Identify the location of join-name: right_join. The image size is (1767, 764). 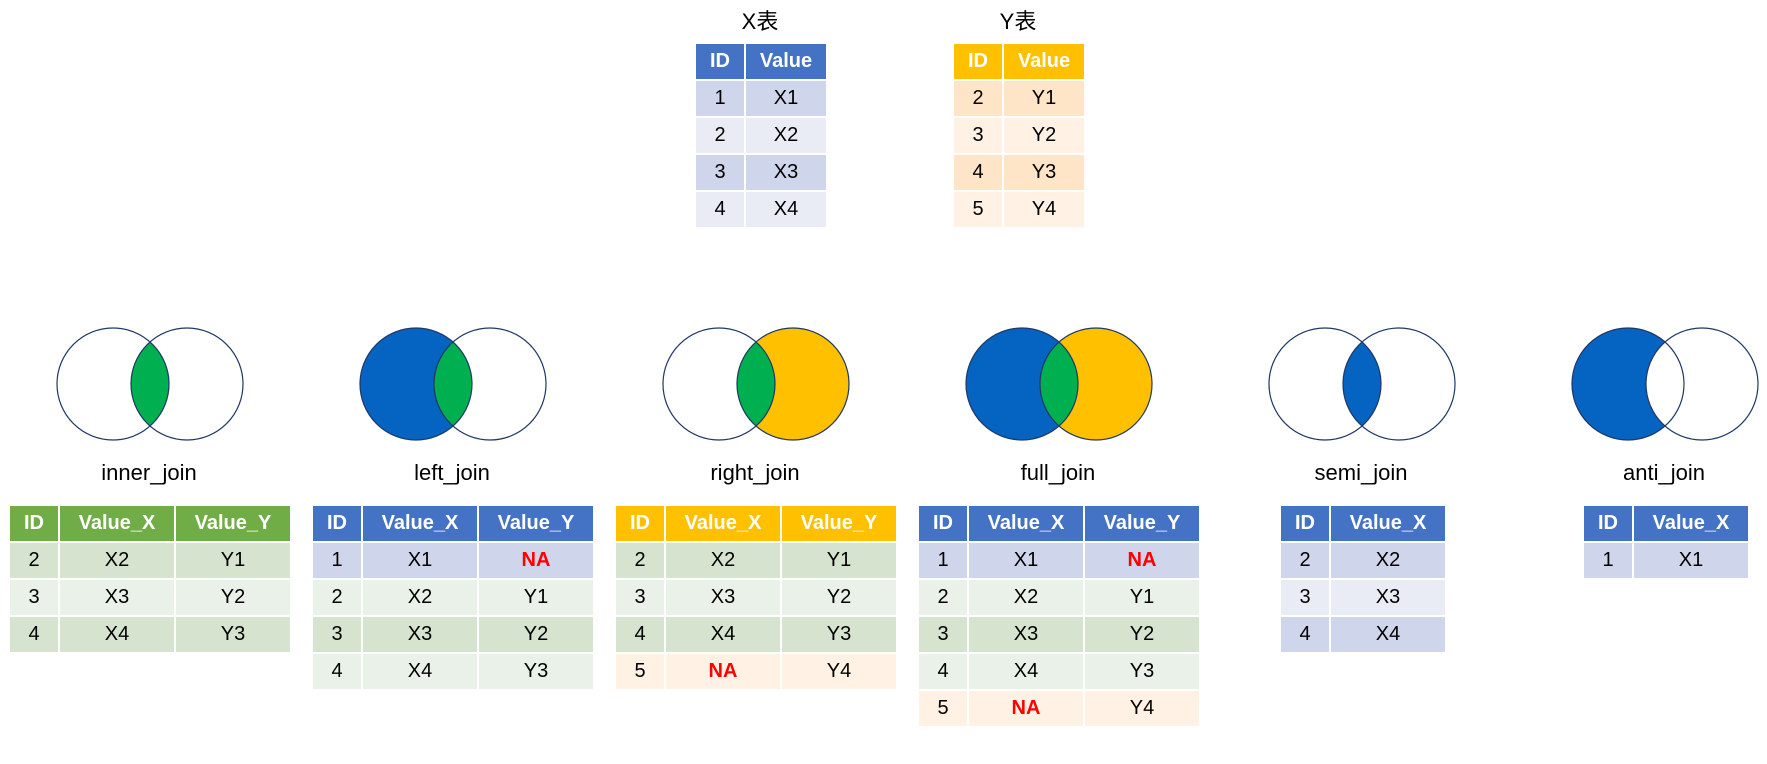
(755, 472).